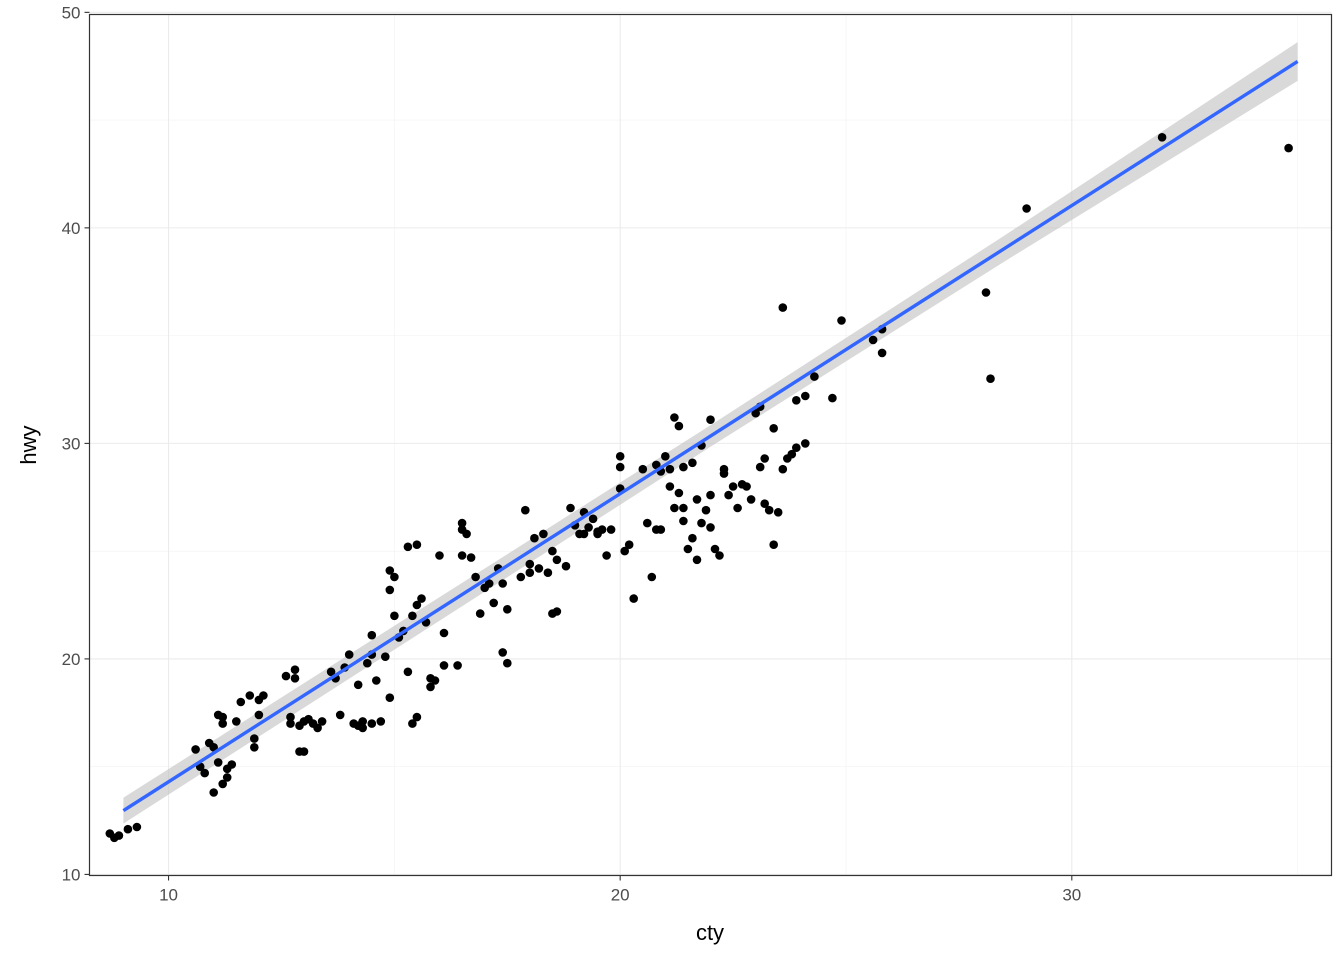 The width and height of the screenshot is (1344, 960). What do you see at coordinates (168, 895) in the screenshot?
I see `x-tick-label: 10` at bounding box center [168, 895].